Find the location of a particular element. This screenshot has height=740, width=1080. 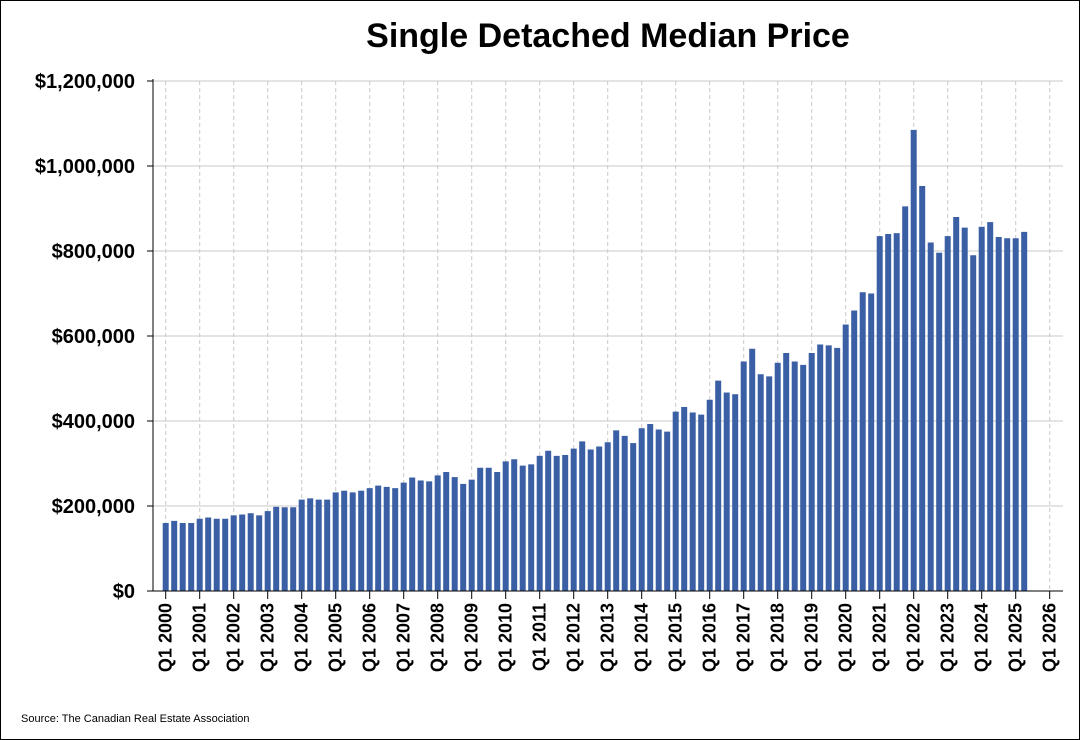

x-tick-label: Q1 2021 is located at coordinates (880, 637).